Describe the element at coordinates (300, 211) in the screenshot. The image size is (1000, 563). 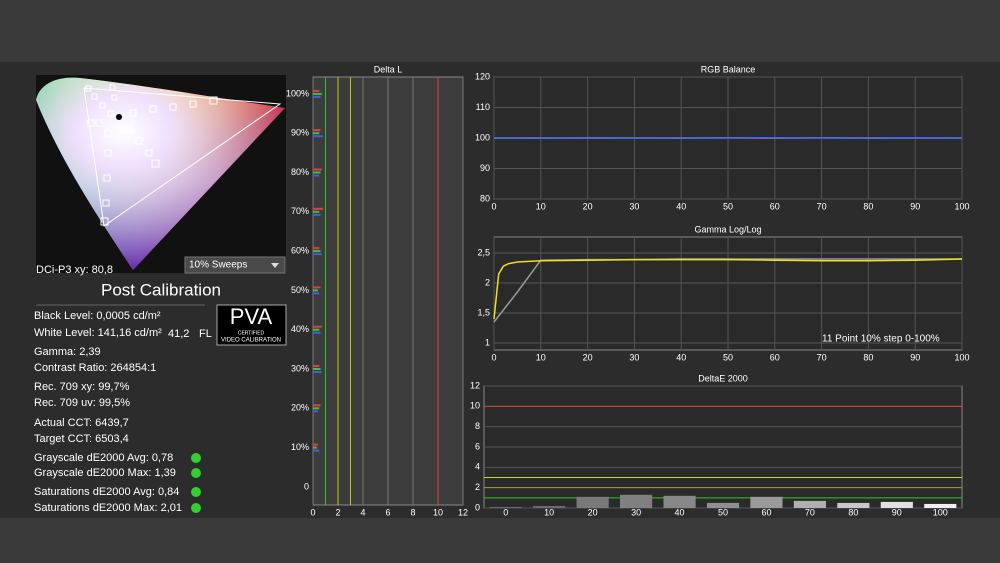
I see `y-tick-label: 70%` at that location.